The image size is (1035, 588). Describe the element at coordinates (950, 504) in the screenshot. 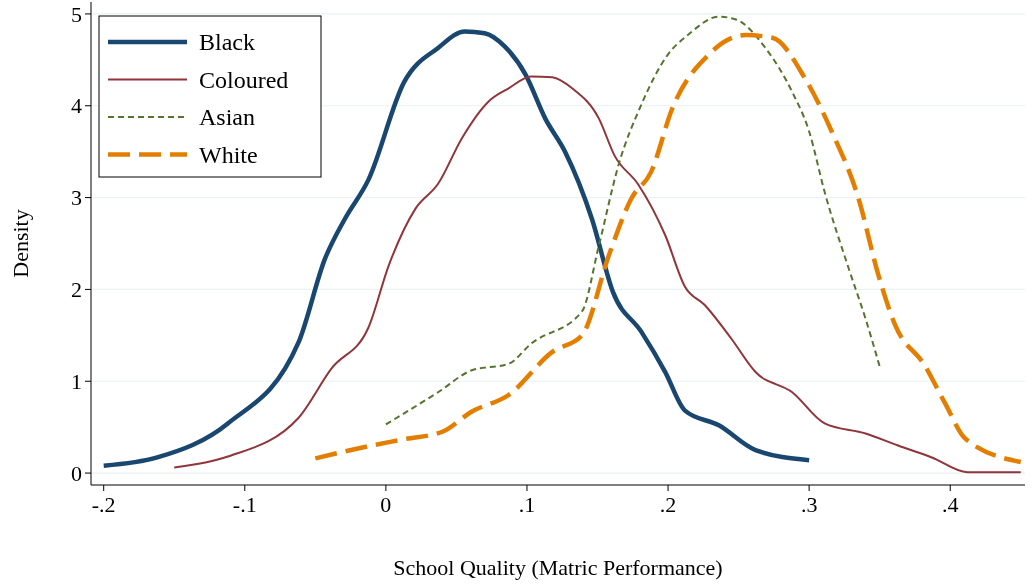

I see `x-tick-label: .4` at that location.